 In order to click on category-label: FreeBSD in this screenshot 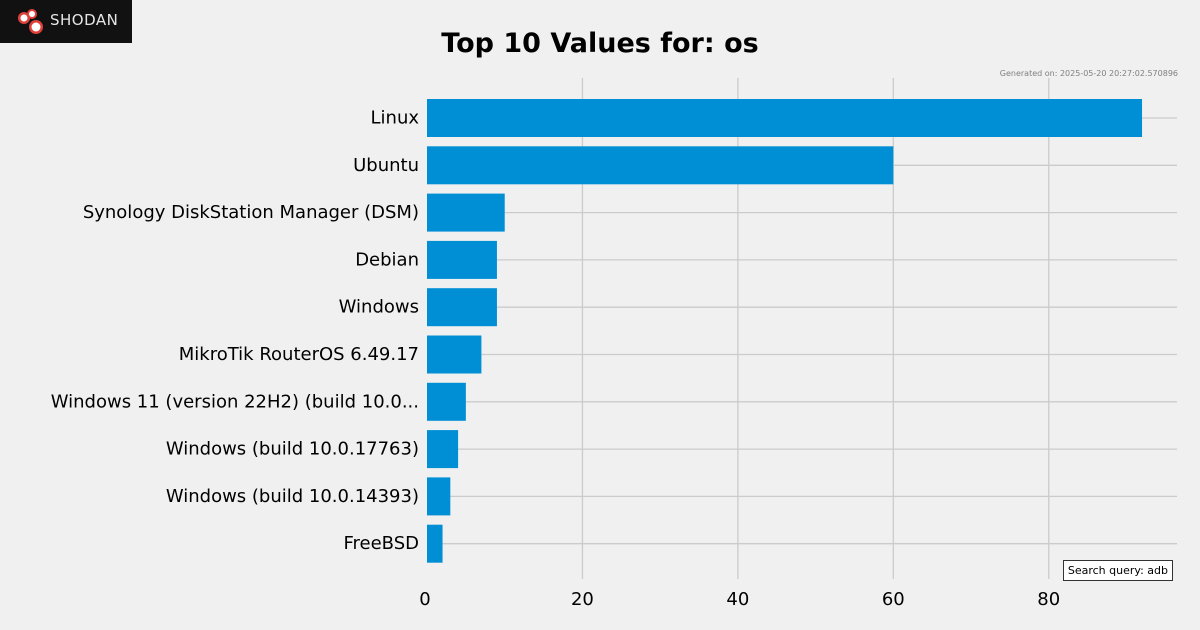, I will do `click(381, 543)`.